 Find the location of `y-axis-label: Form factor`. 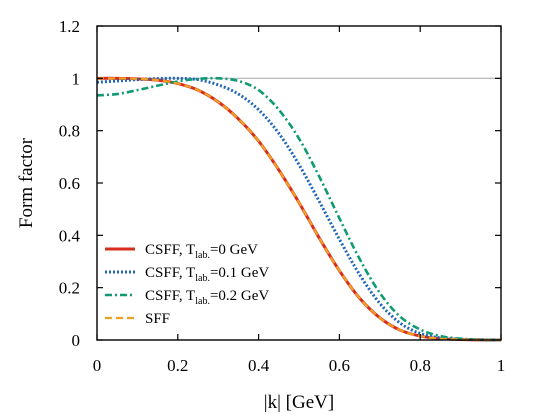

y-axis-label: Form factor is located at coordinates (26, 182).